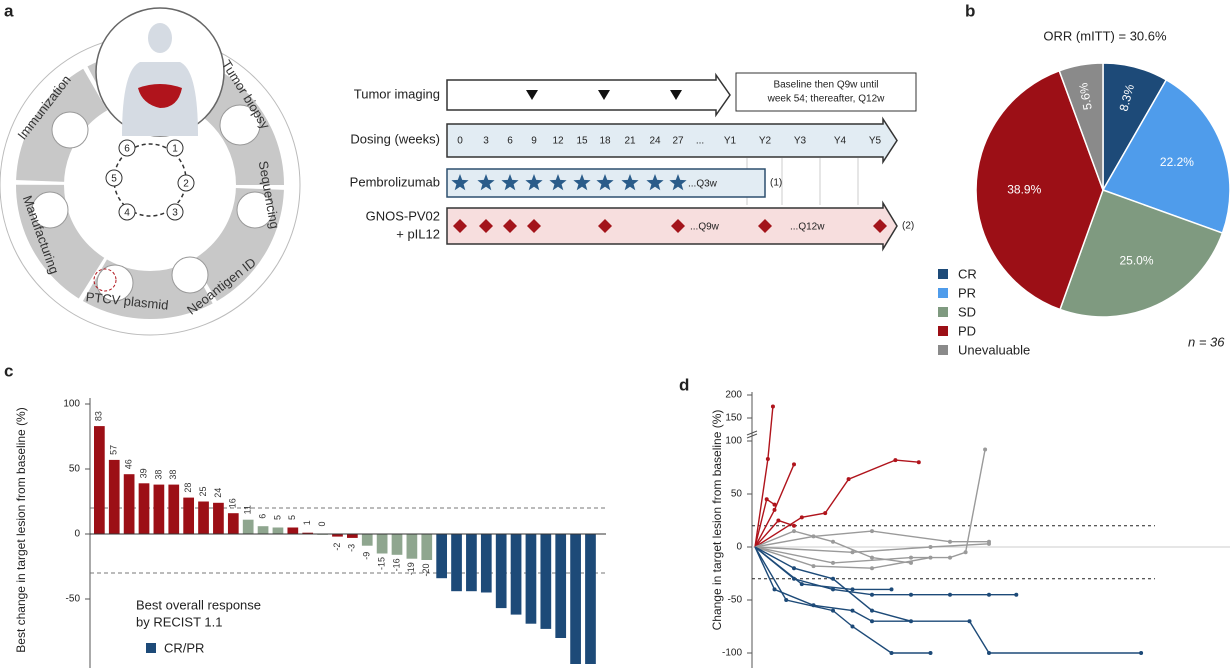 Image resolution: width=1230 pixels, height=668 pixels. I want to click on bar-value-label: -15, so click(381, 563).